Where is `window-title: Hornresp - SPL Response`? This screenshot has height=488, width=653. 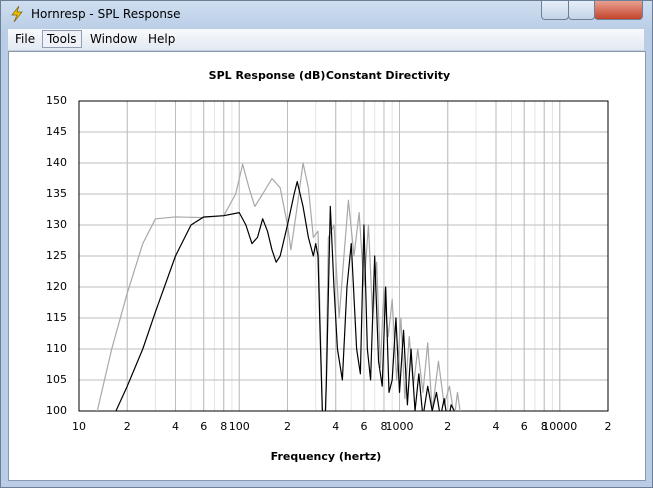
window-title: Hornresp - SPL Response is located at coordinates (106, 14).